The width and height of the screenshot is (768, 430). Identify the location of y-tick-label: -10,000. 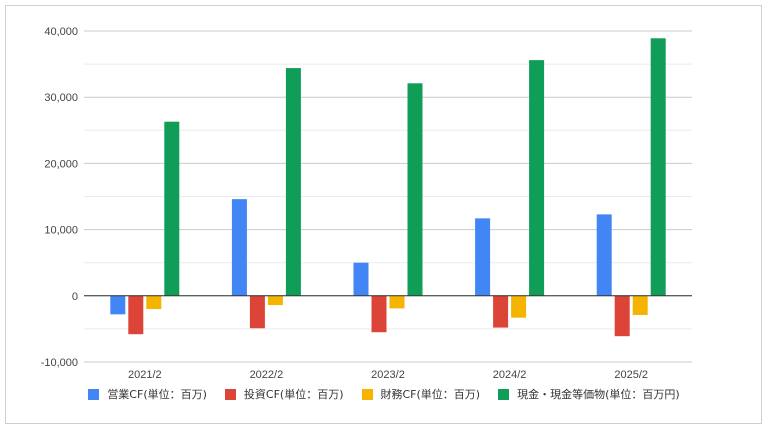
(59, 363).